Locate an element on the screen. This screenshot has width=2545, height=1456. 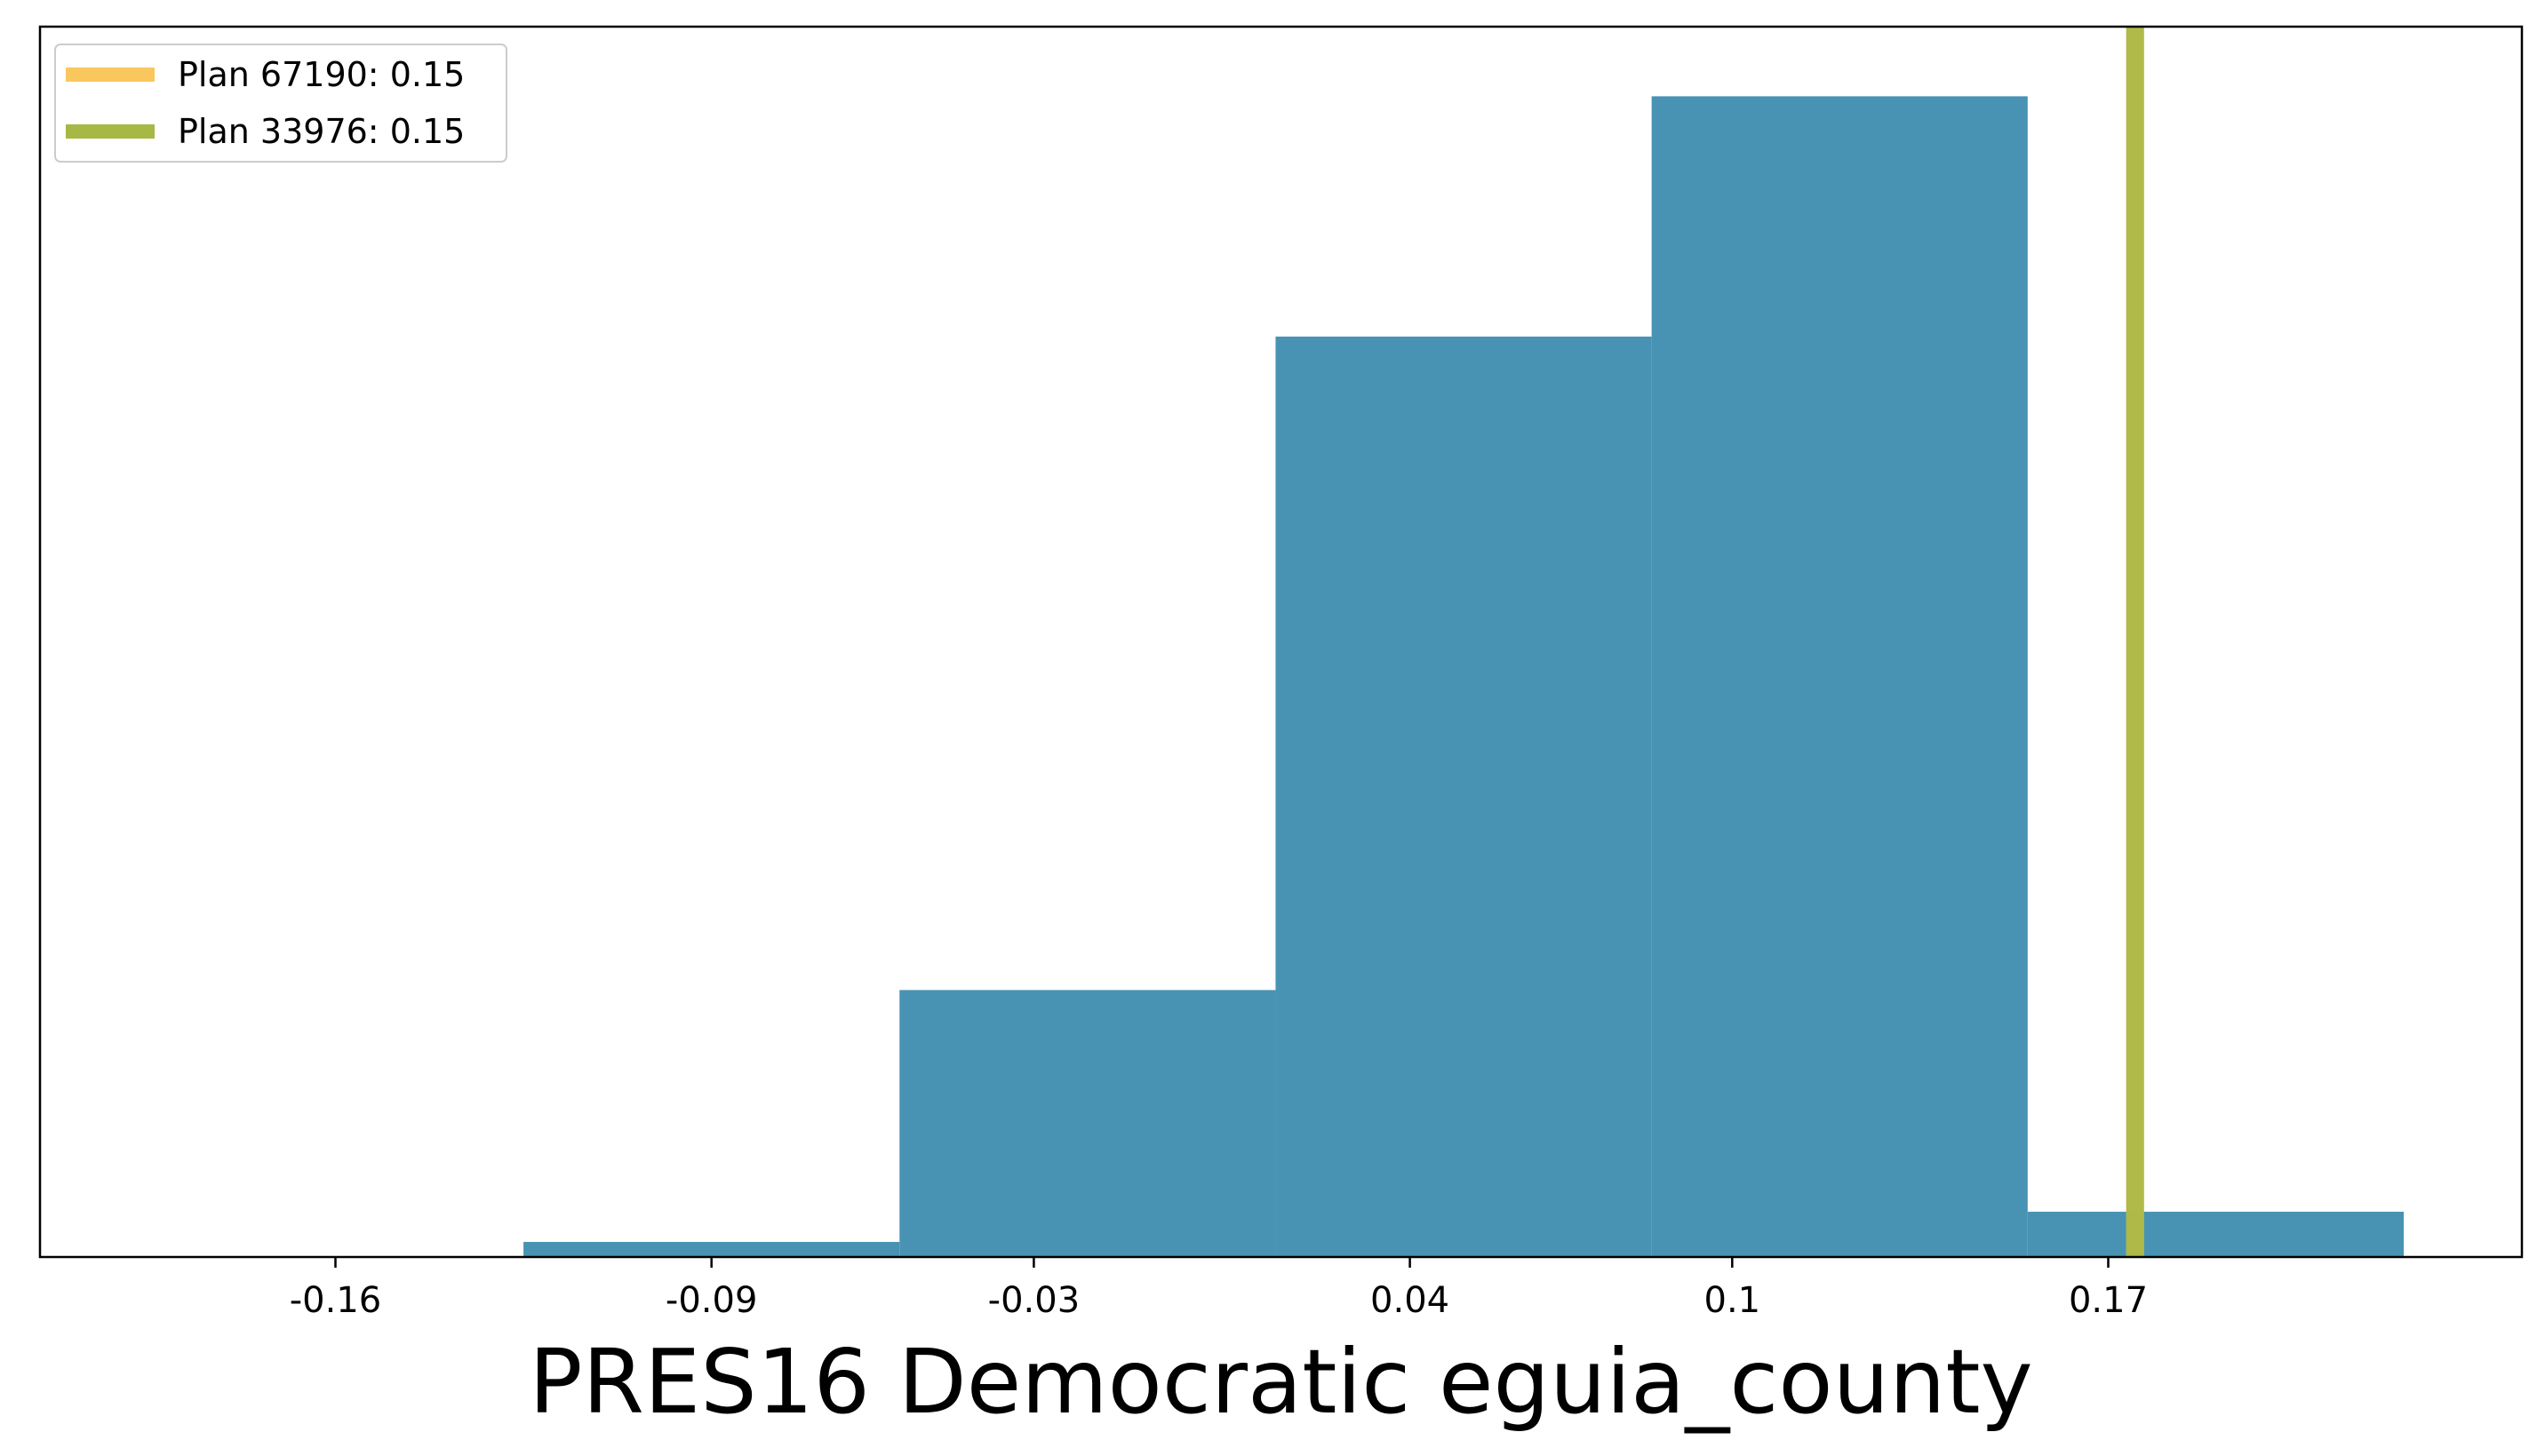
x-axis-label: PRES16 Democratic eguia_county is located at coordinates (1280, 1382).